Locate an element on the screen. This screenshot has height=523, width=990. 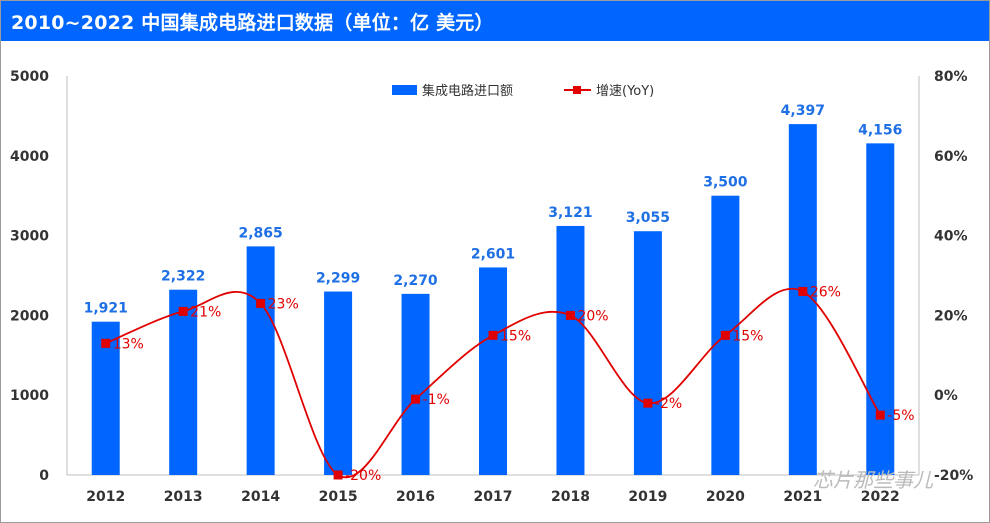
legend-bar-label: 集成电路进口额 is located at coordinates (467, 91).